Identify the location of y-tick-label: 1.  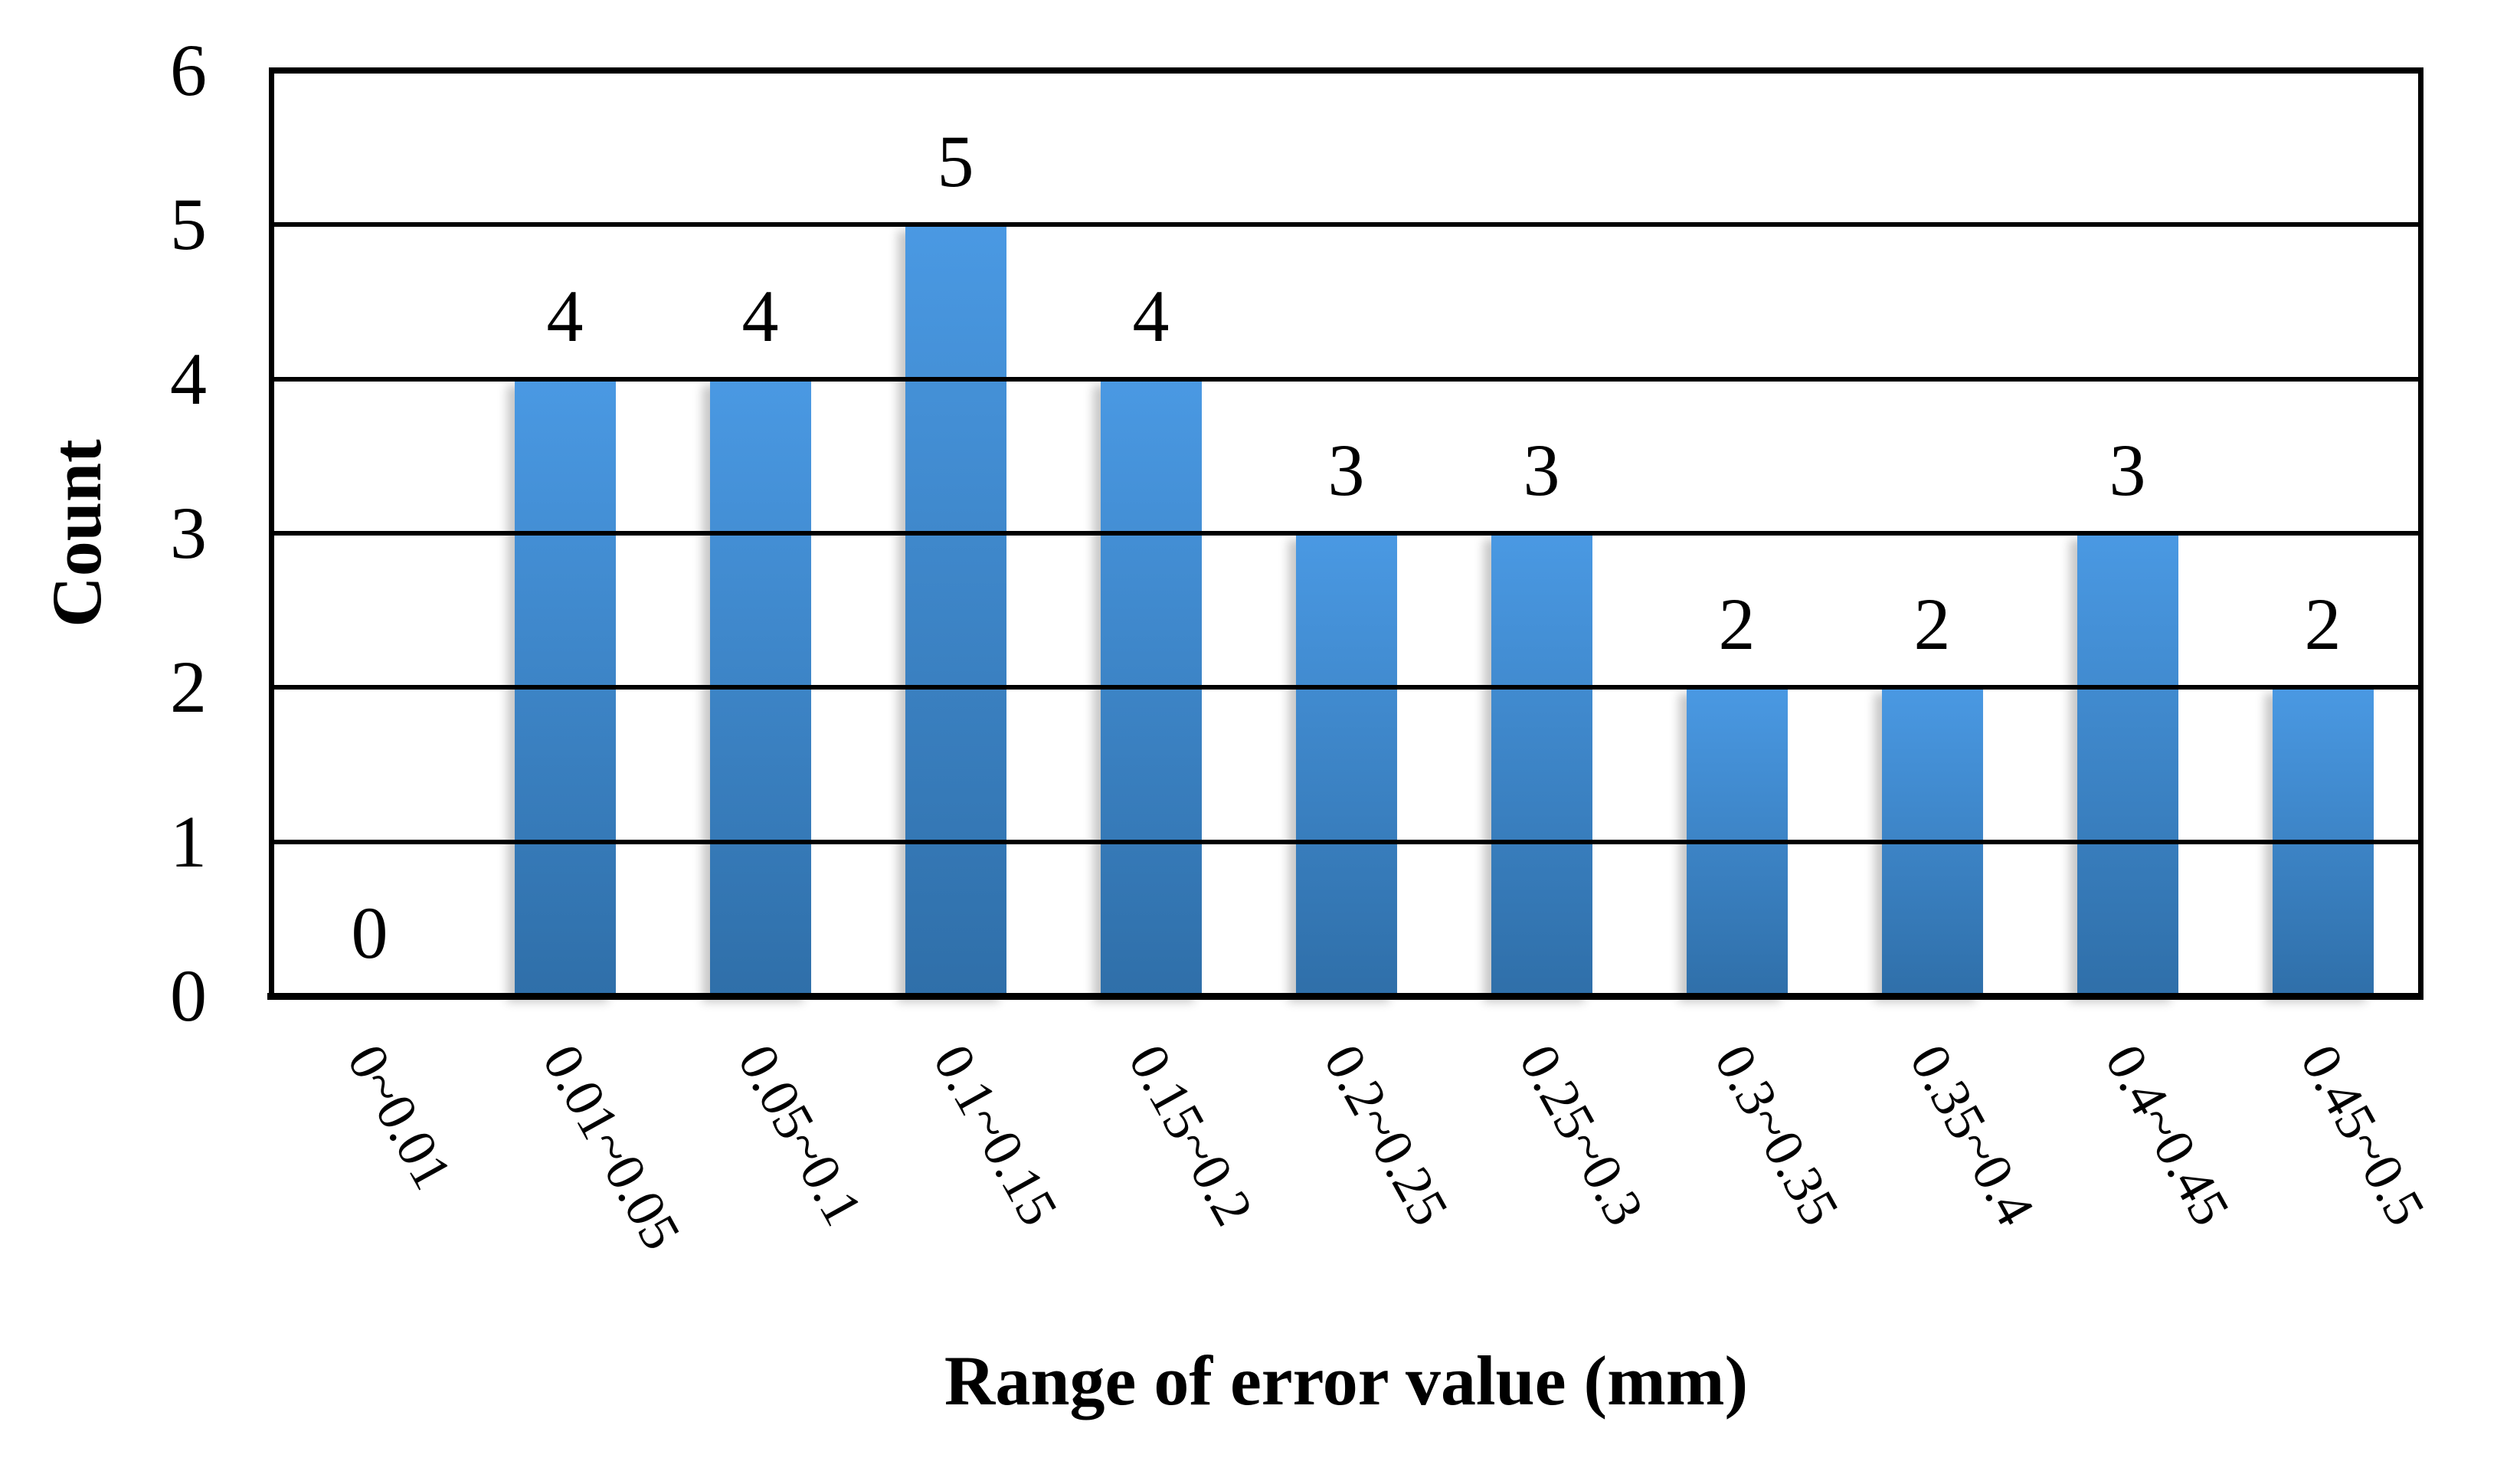
(188, 841).